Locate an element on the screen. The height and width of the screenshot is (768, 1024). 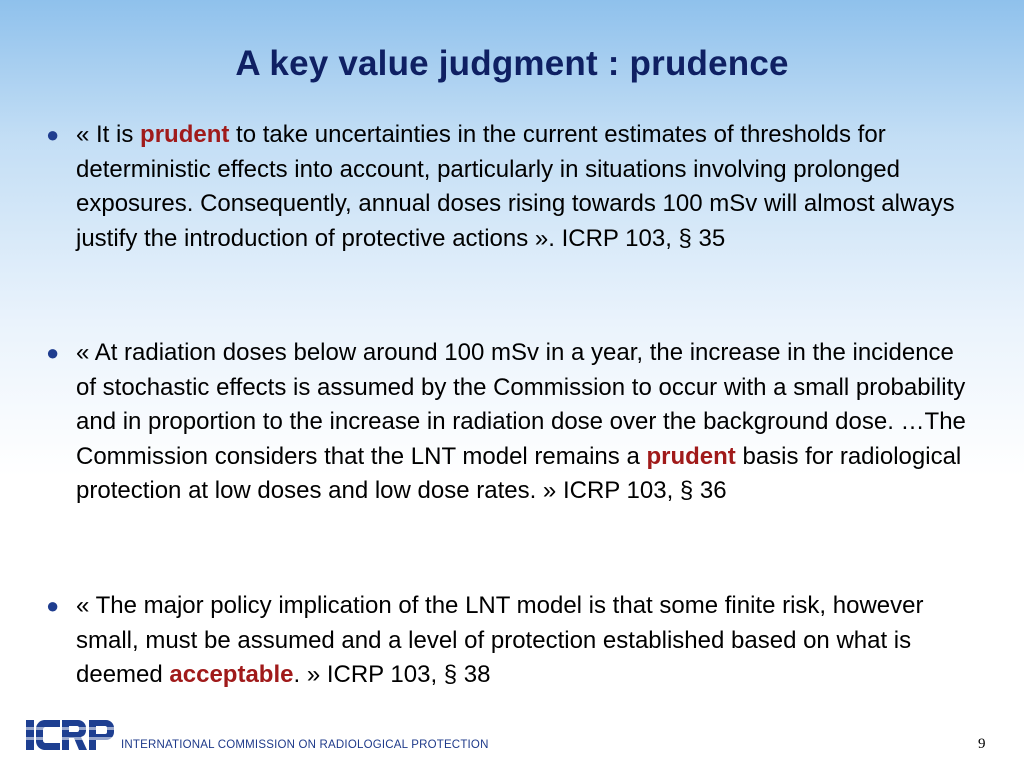
bullet-text: « It is is located at coordinates (108, 134).